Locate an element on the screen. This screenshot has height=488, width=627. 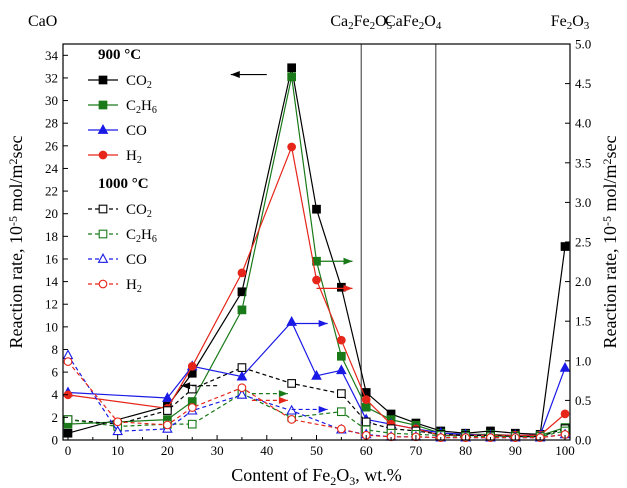
y-tick-label: 34 is located at coordinates (52, 55).